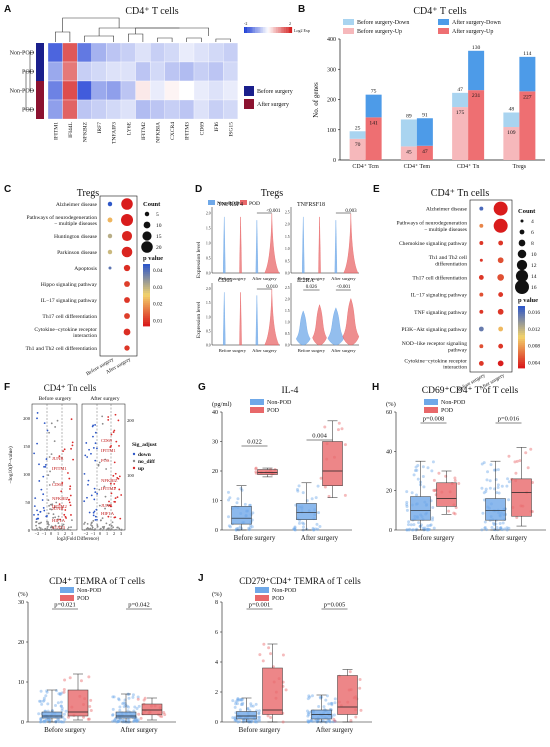 The image size is (550, 747). I want to click on dendro-line, so click(99, 38).